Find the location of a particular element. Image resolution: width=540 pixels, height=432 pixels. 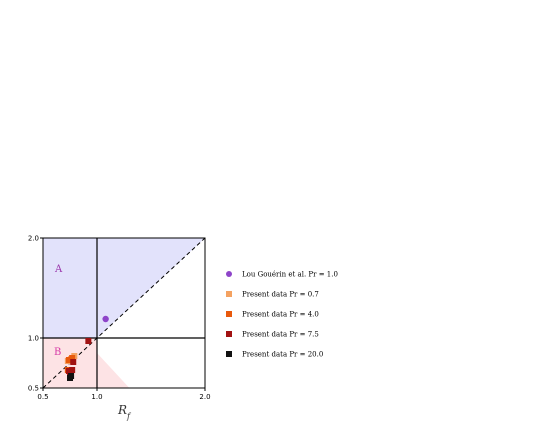

y-tick-label-2: 2.0 is located at coordinates (33, 239).